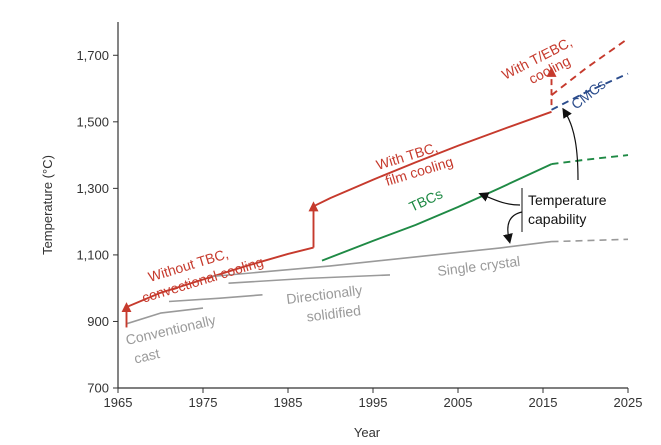 This screenshot has width=661, height=445. Describe the element at coordinates (557, 219) in the screenshot. I see `temperature-capability-line2: capability` at that location.